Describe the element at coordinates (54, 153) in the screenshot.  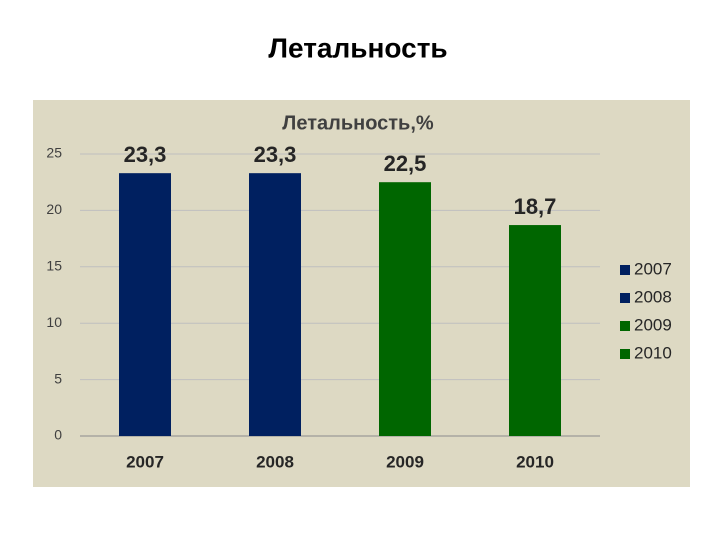
I see `y-tick-label: 25` at that location.